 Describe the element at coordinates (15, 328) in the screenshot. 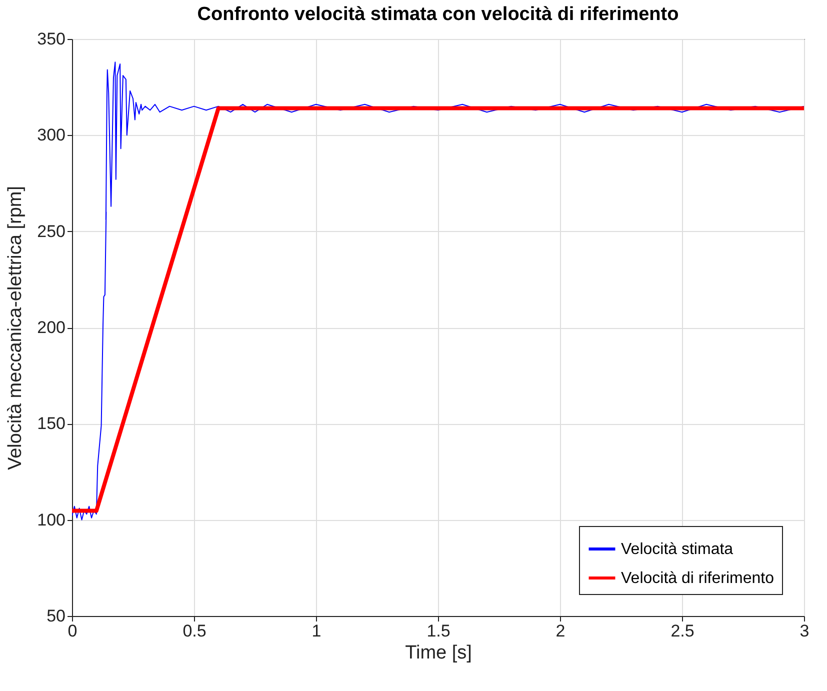

I see `y-axis-title: Velocità meccanica-elettrica [rpm]` at that location.